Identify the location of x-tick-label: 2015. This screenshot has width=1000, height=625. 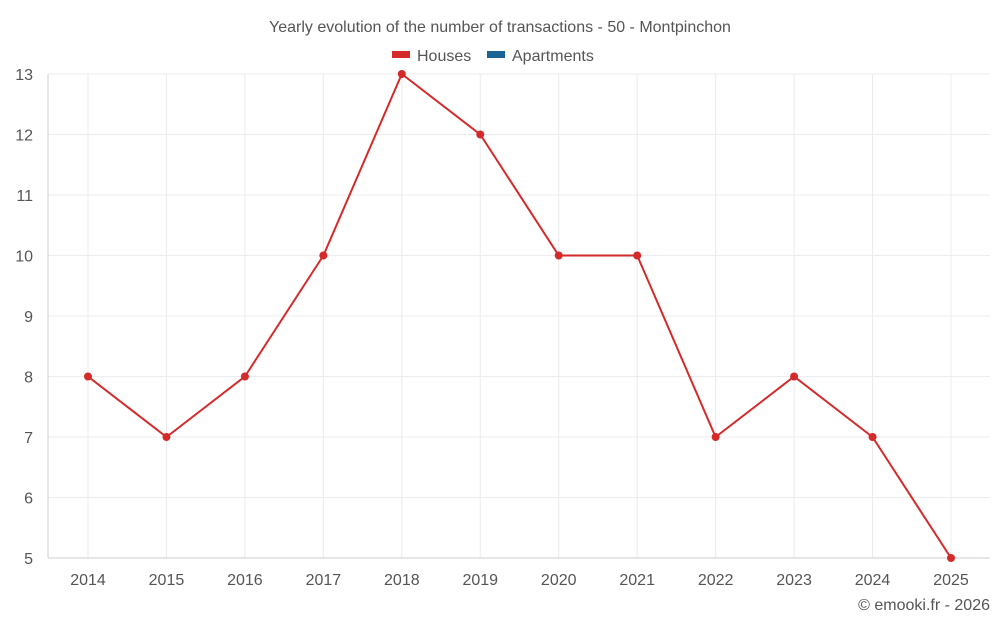
(167, 580).